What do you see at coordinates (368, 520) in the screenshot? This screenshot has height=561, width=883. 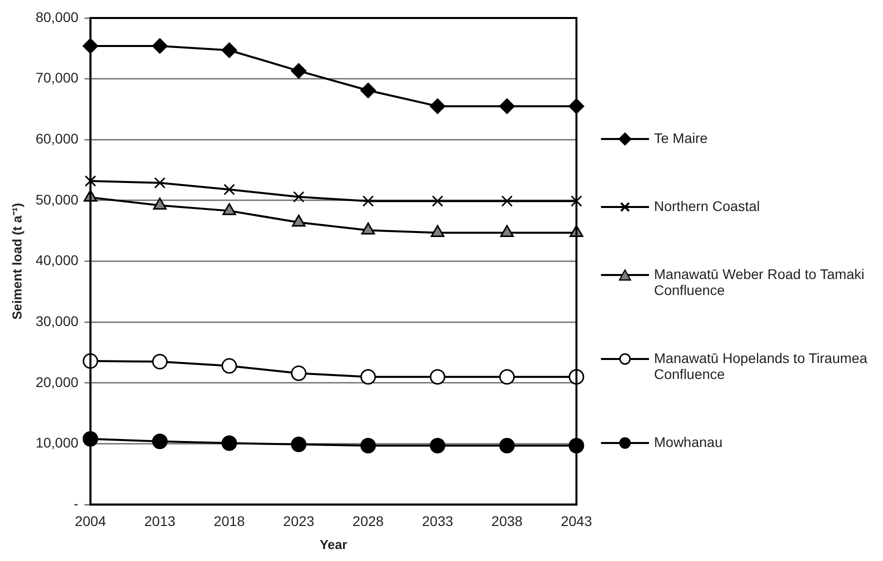 I see `x-tick-label: 2028` at bounding box center [368, 520].